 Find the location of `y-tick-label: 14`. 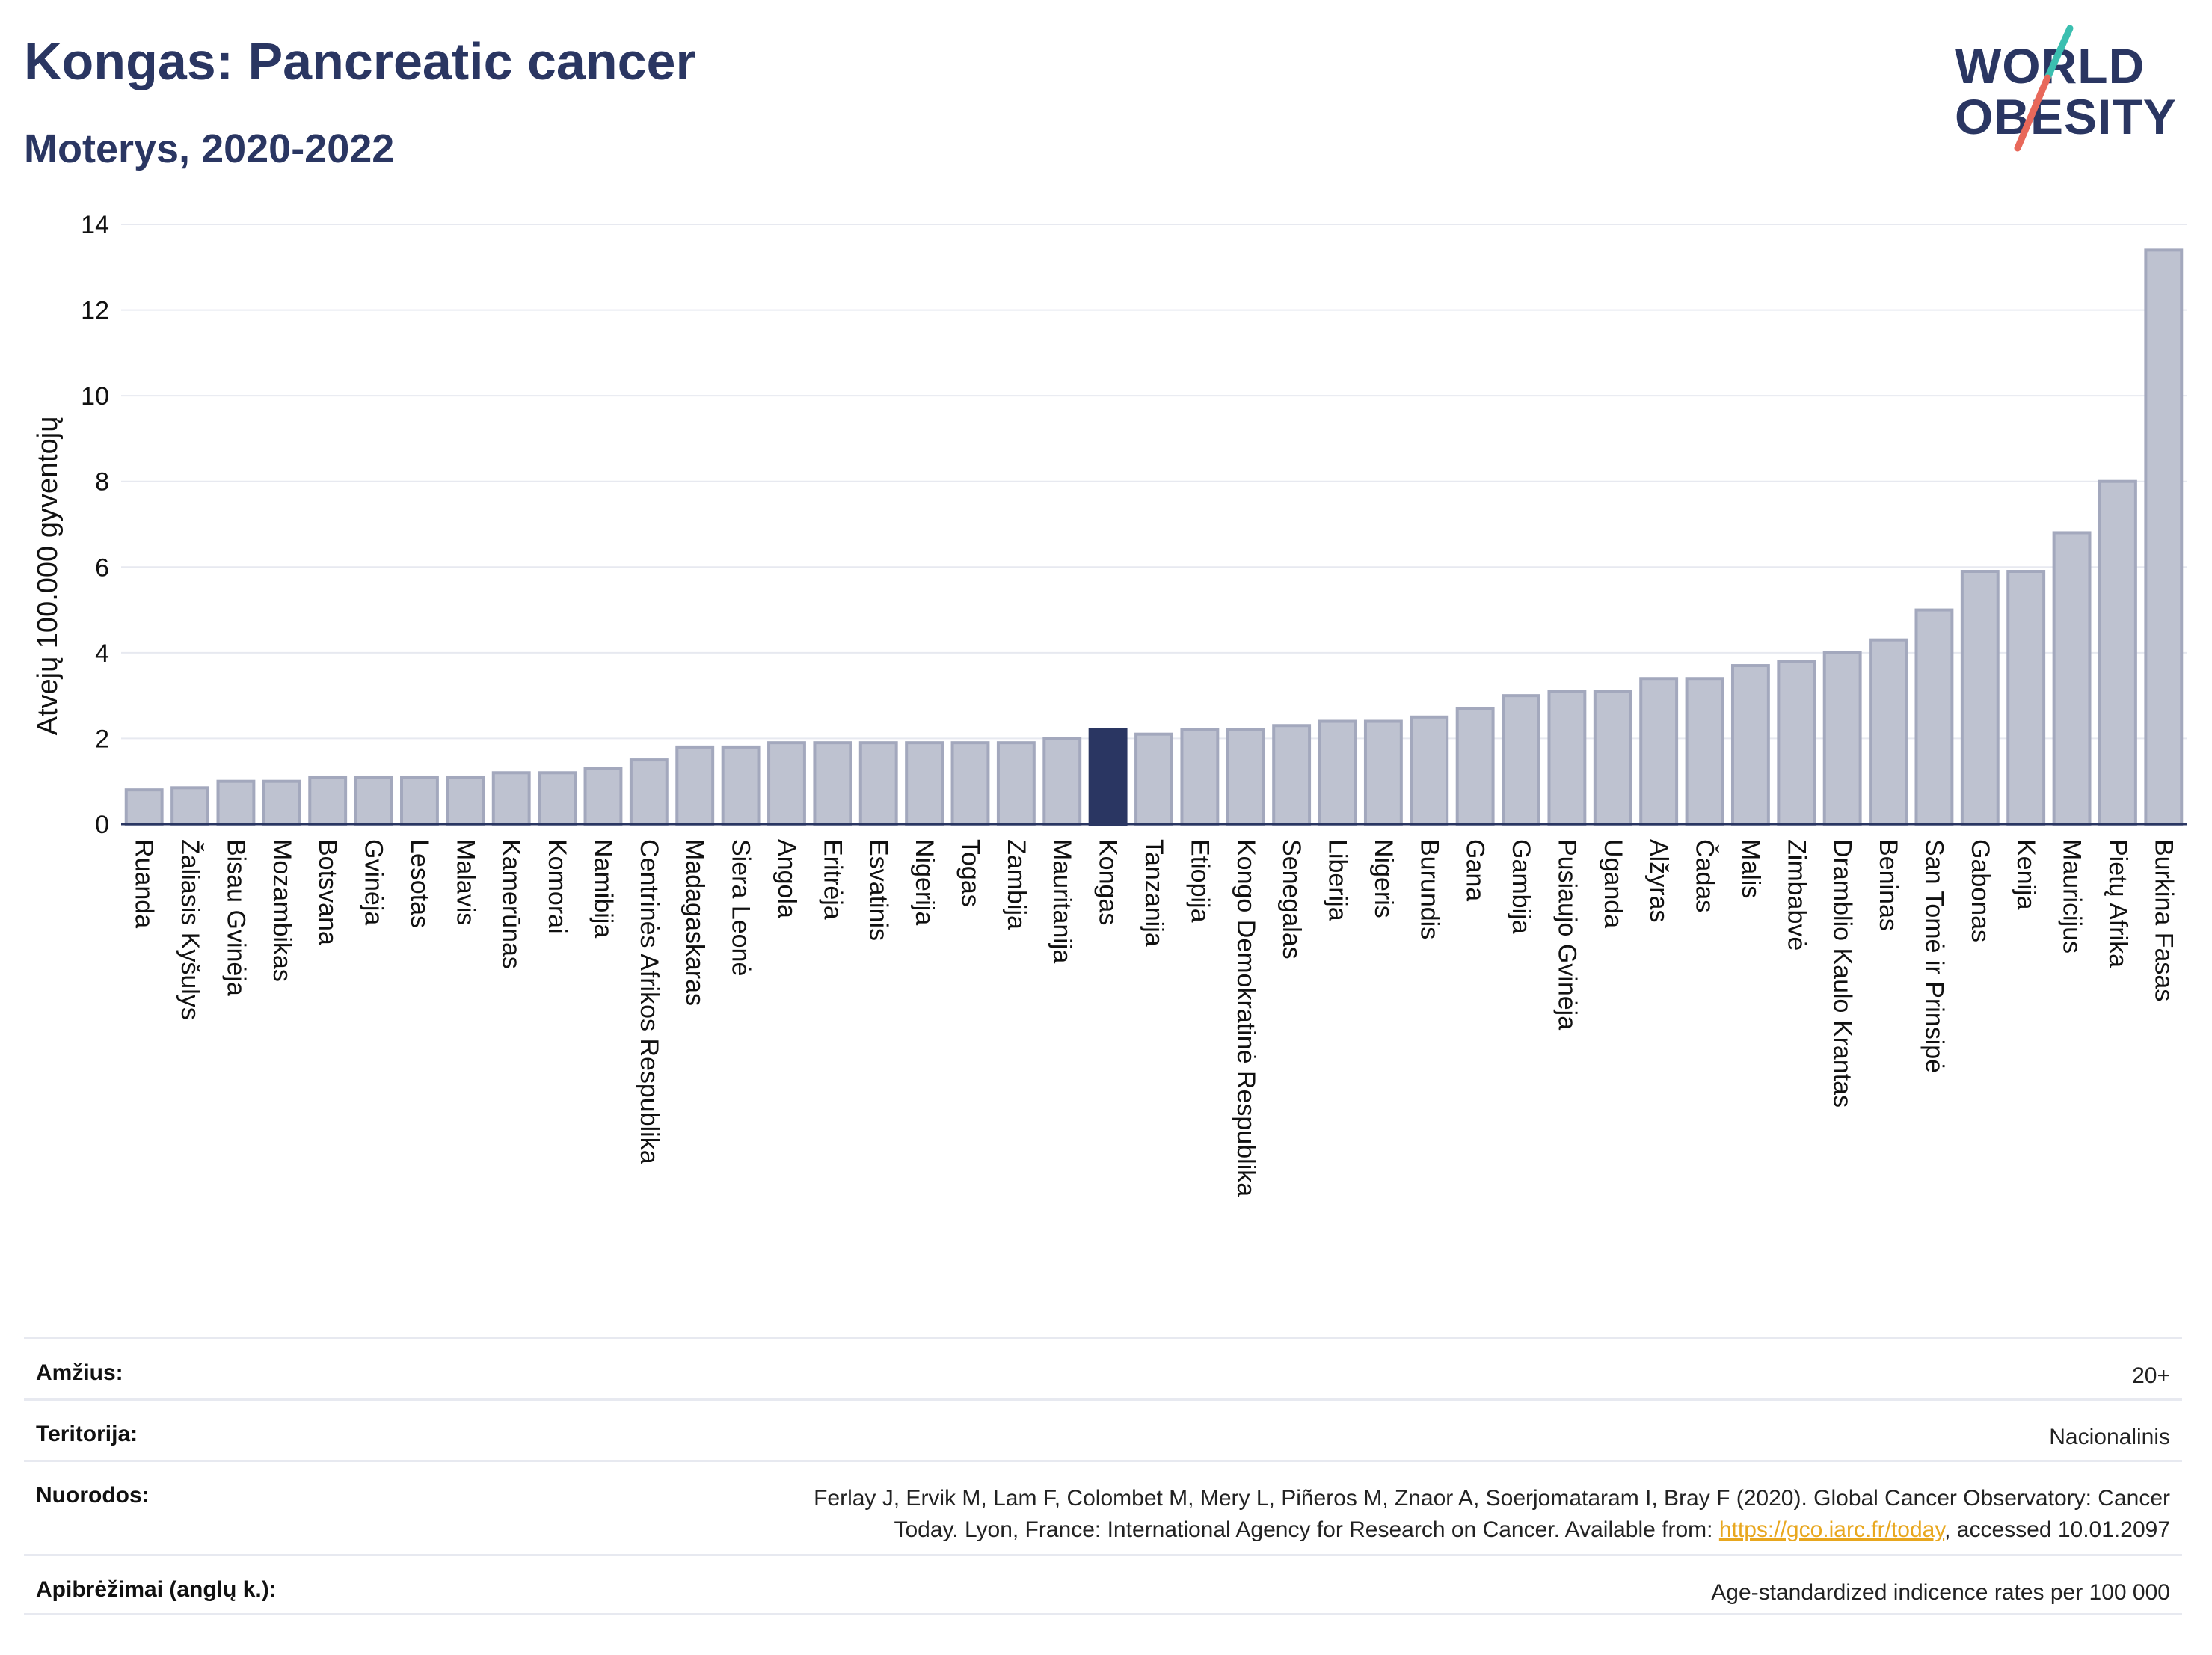

y-tick-label: 14 is located at coordinates (95, 225).